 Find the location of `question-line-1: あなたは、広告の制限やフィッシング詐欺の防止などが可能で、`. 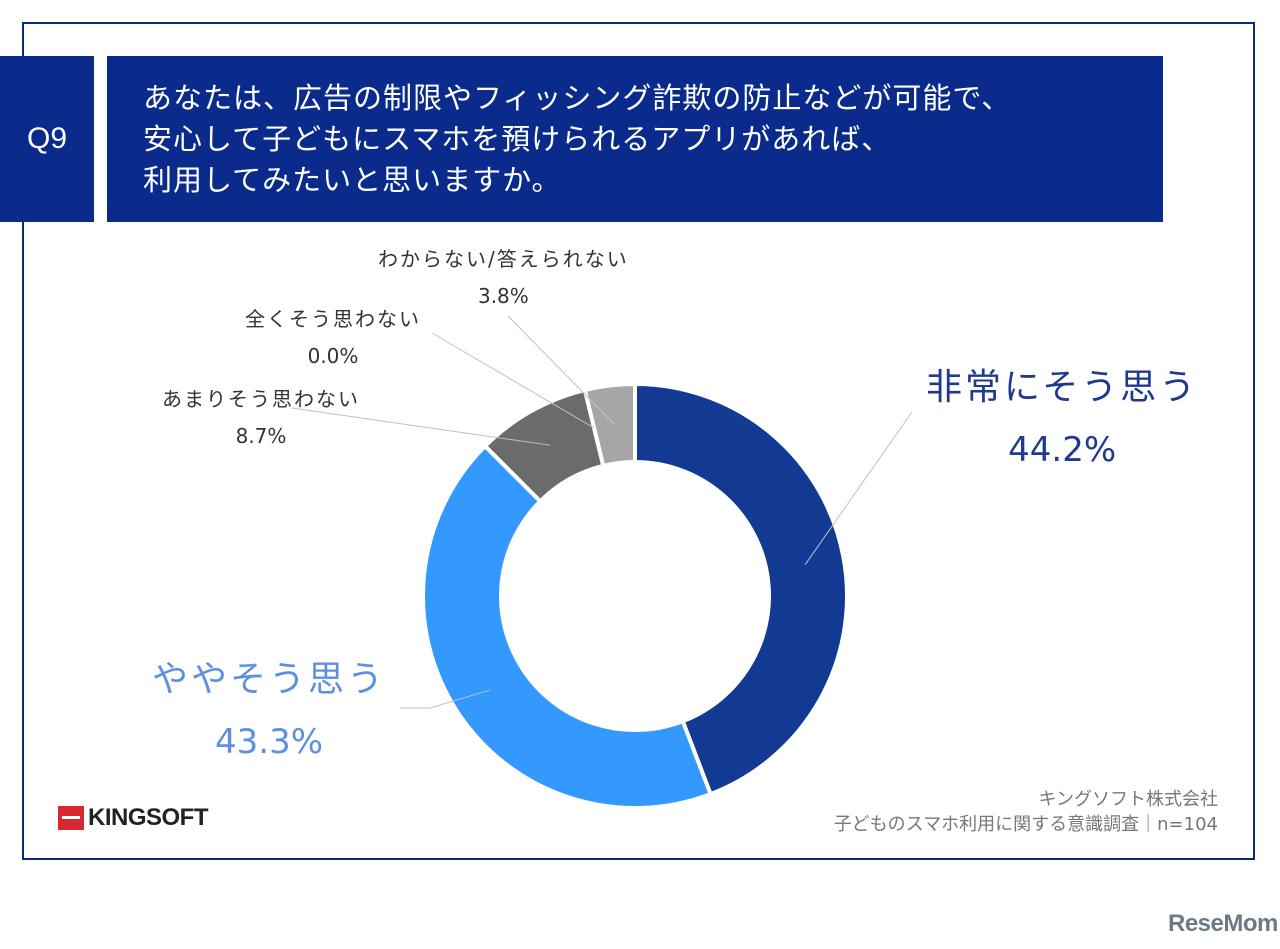

question-line-1: あなたは、広告の制限やフィッシング詐欺の防止などが可能で、 is located at coordinates (577, 98).